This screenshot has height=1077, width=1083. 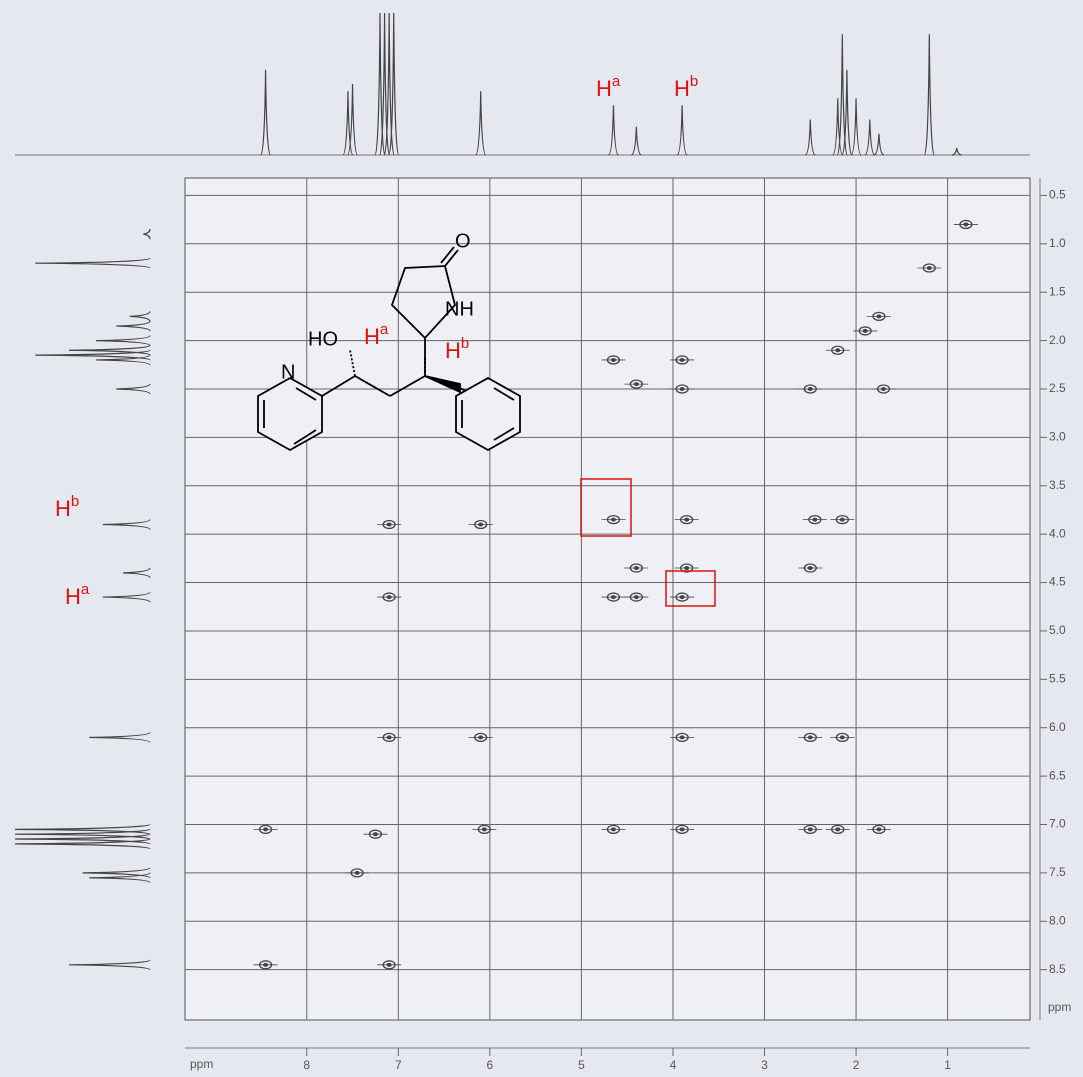 What do you see at coordinates (1057, 388) in the screenshot?
I see `y-tick-label: 2.5` at bounding box center [1057, 388].